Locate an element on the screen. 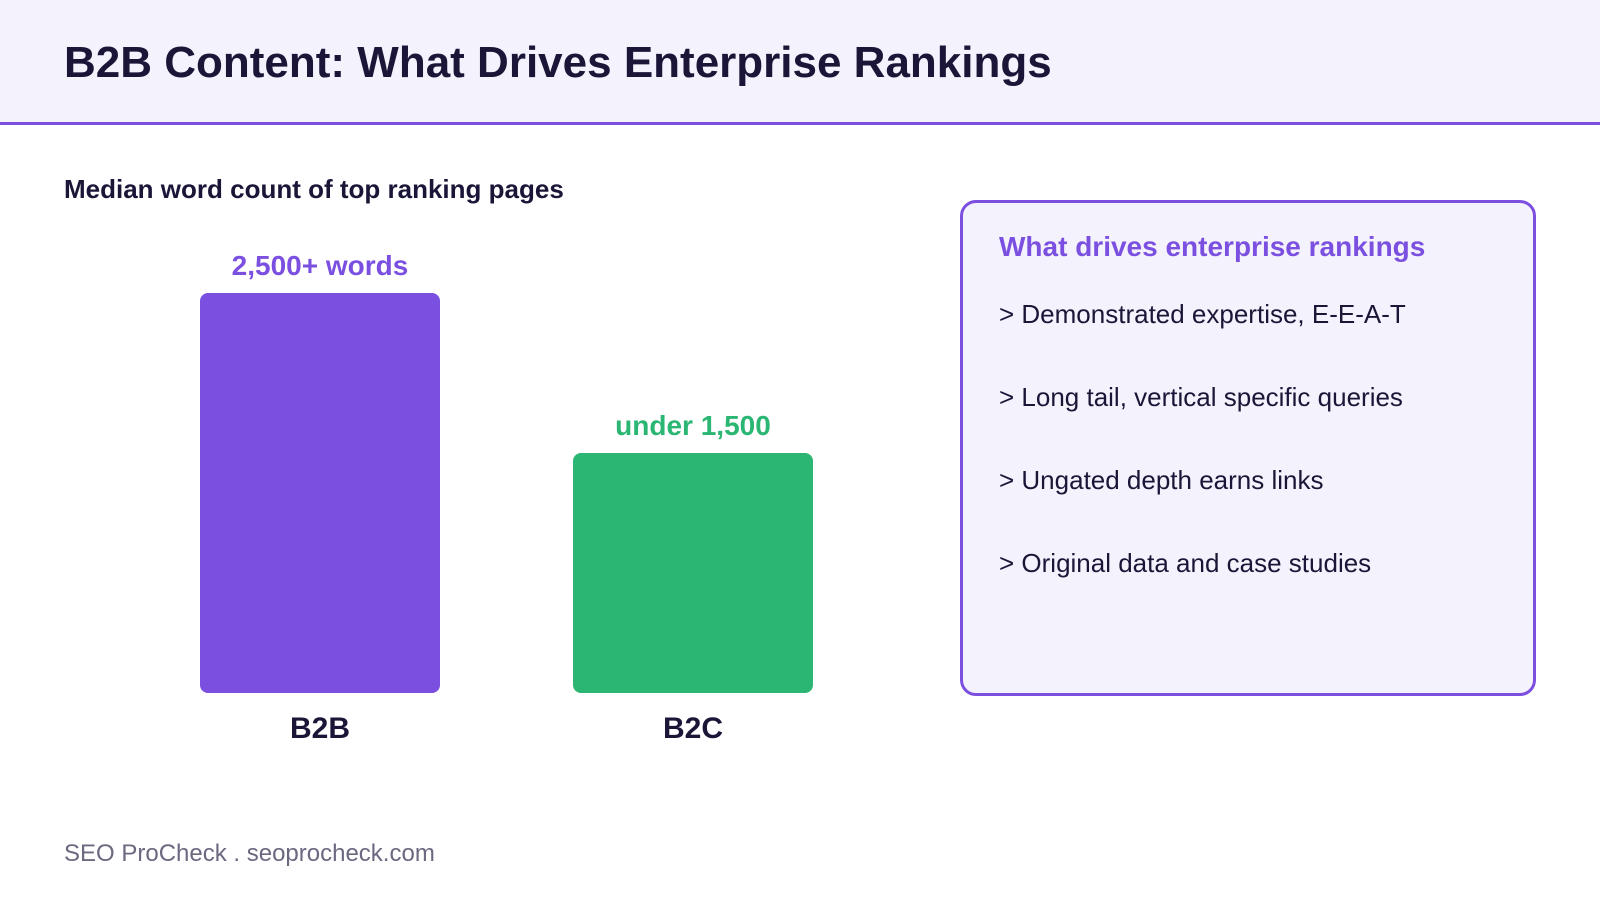  callout-title: What drives enterprise rankings is located at coordinates (1212, 246).